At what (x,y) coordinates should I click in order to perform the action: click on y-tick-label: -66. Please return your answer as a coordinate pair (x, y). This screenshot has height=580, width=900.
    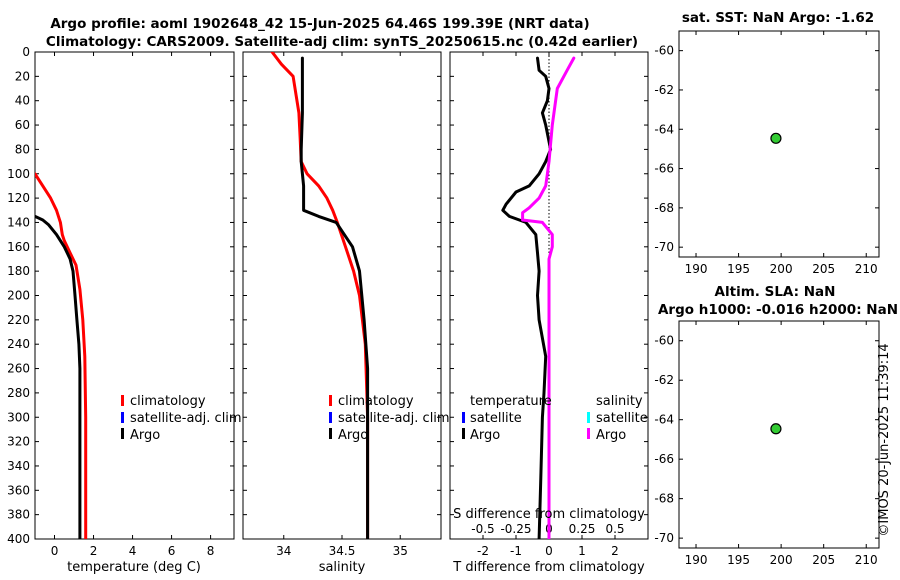
    Looking at the image, I should click on (664, 169).